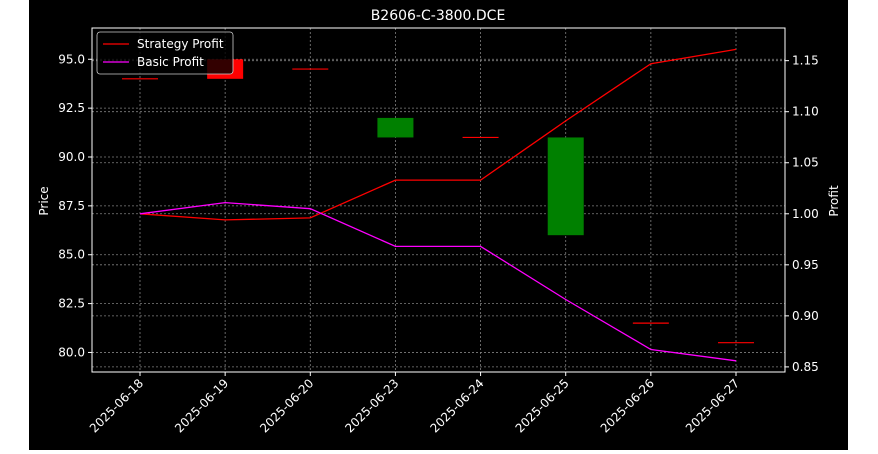  What do you see at coordinates (805, 367) in the screenshot?
I see `y-right-tick-label: 0.85` at bounding box center [805, 367].